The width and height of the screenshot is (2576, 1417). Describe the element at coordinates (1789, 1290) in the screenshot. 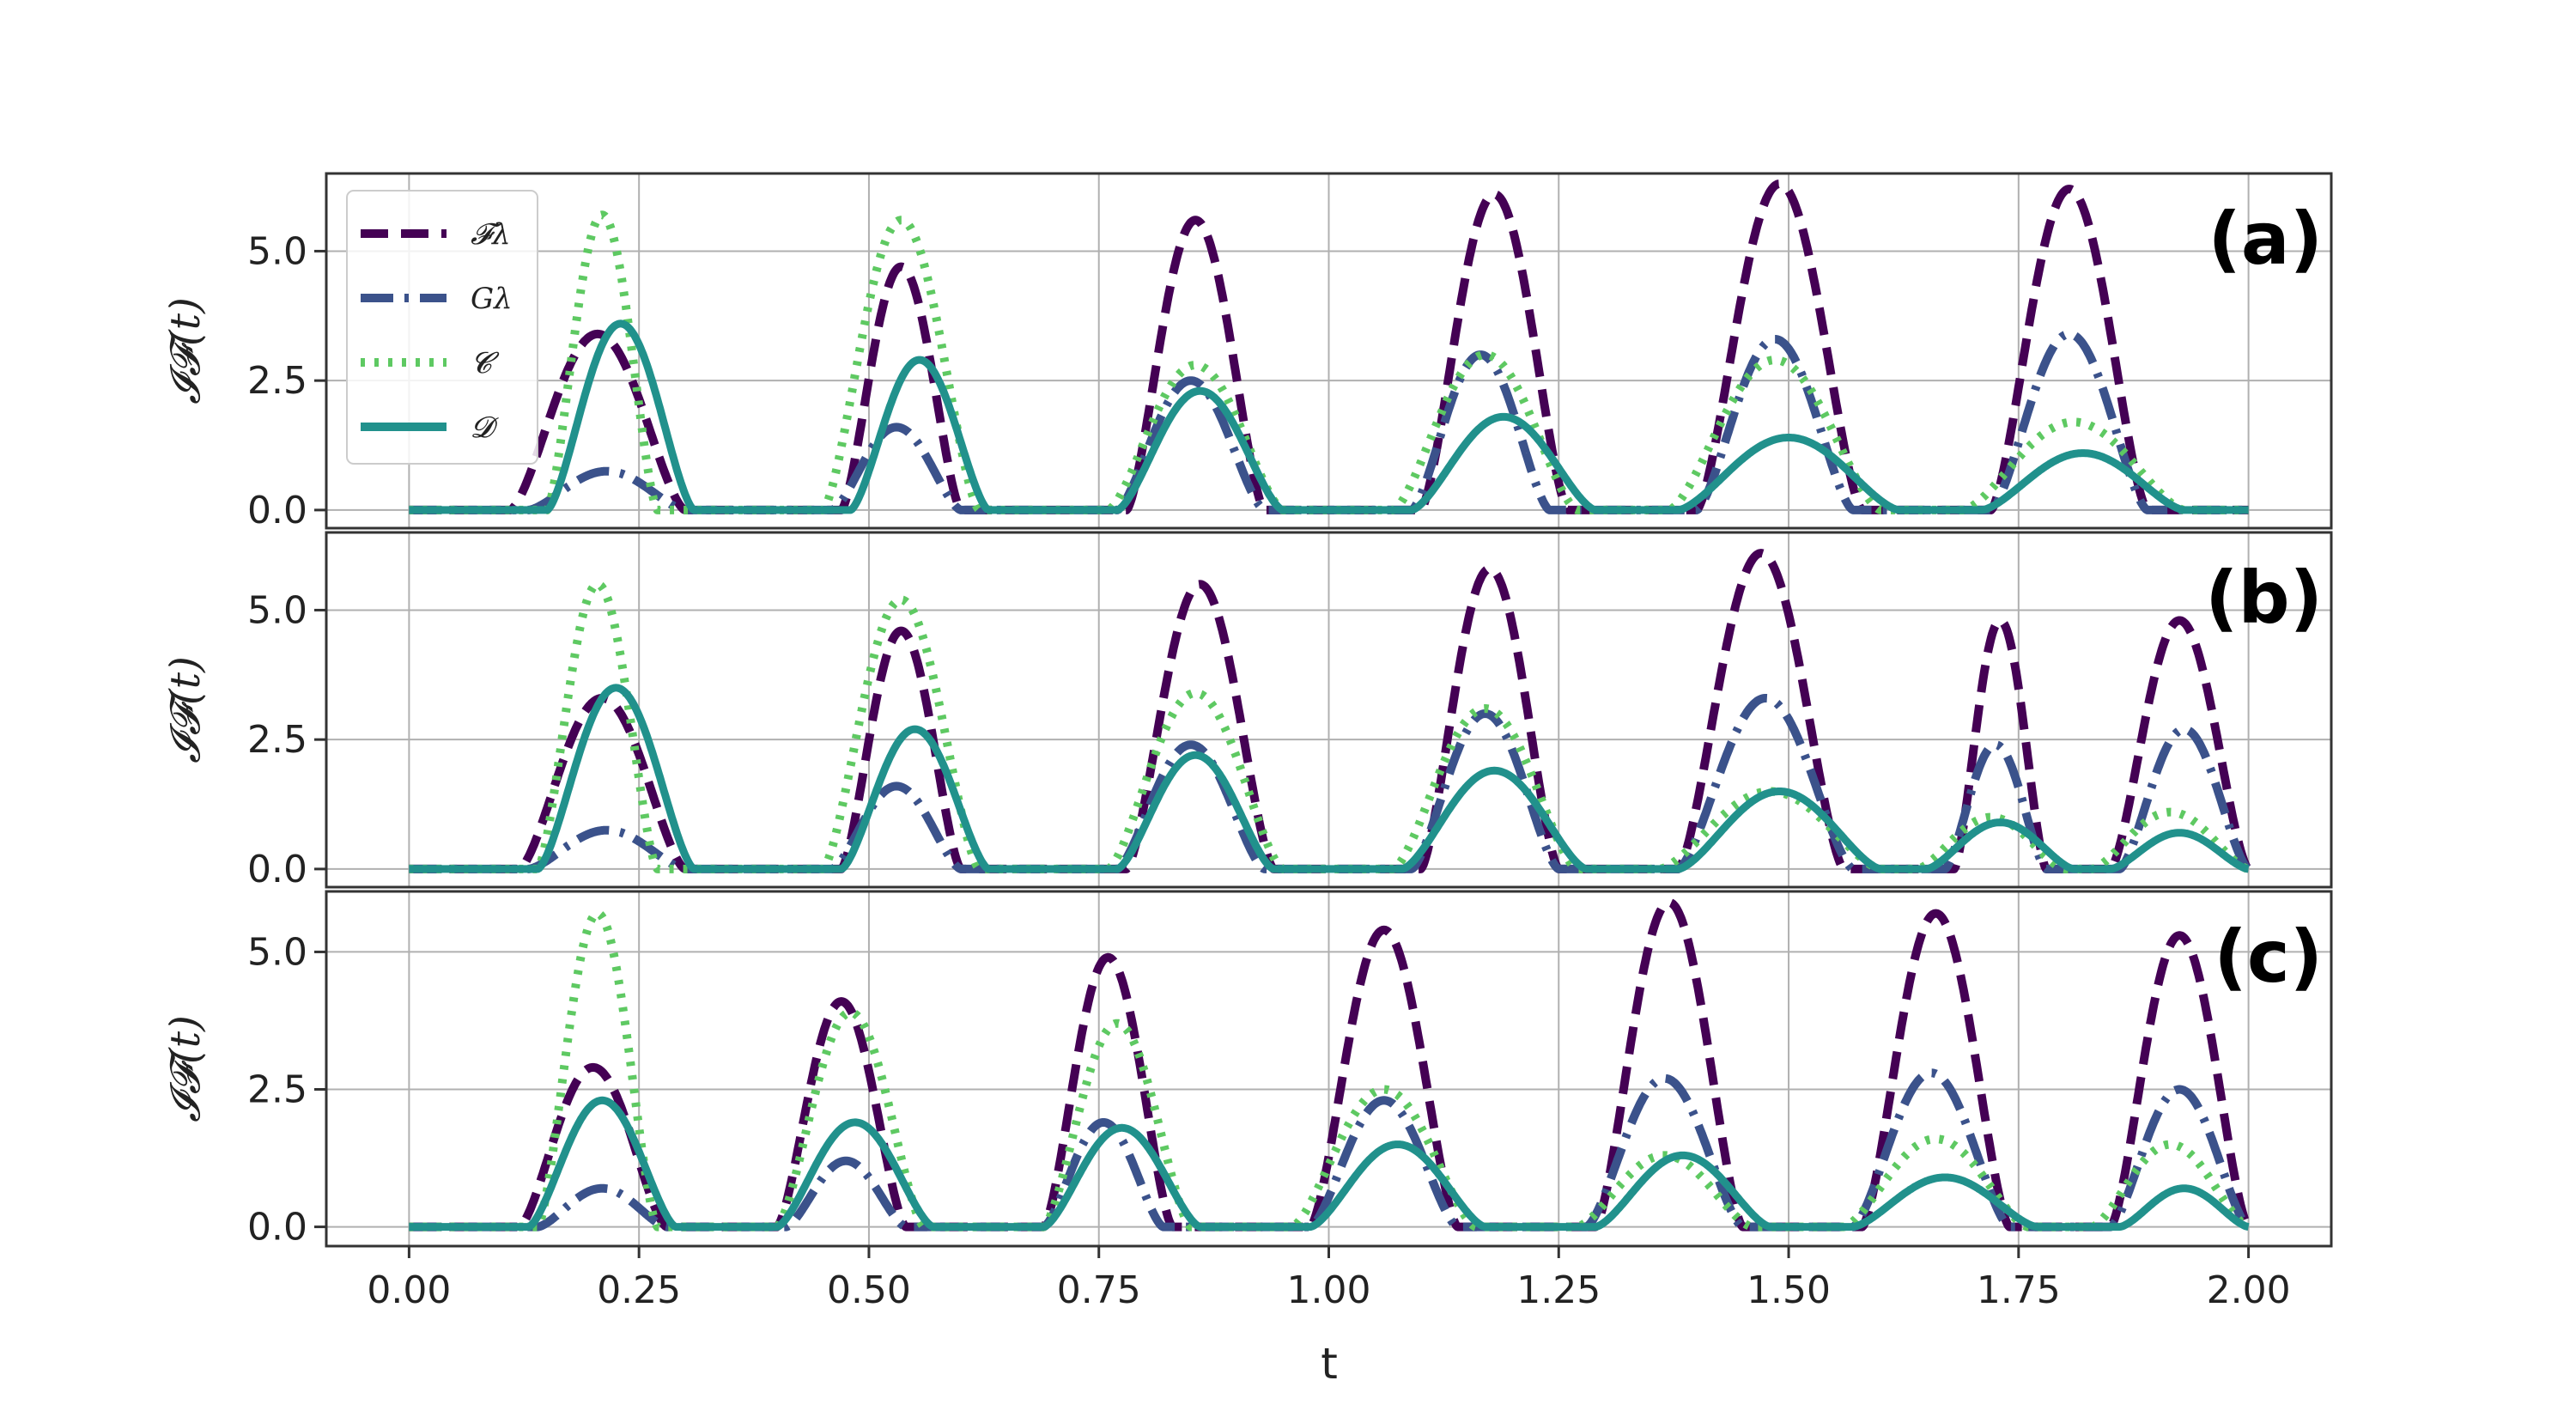

I see `x-tick-label: 1.50` at that location.